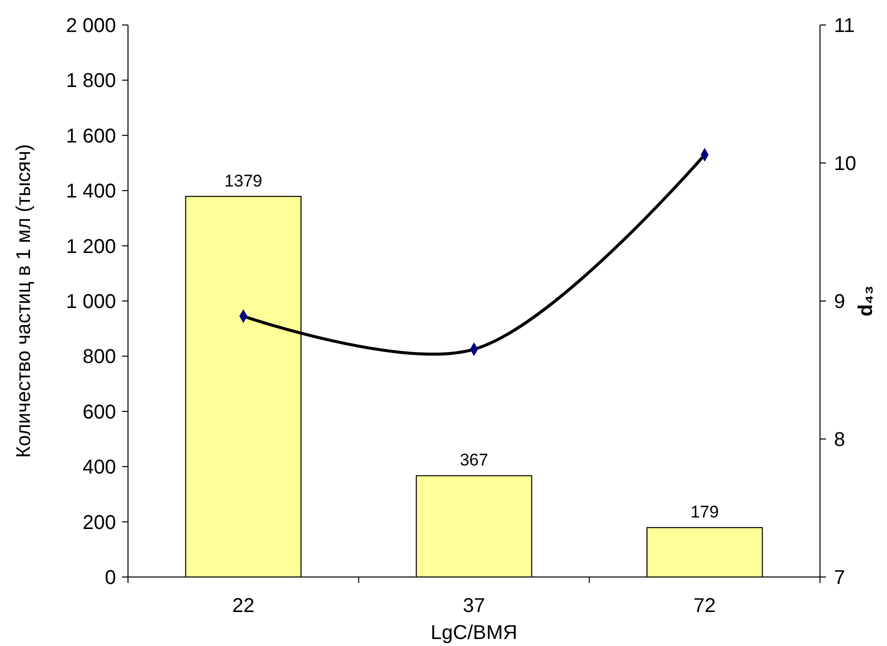 This screenshot has width=887, height=646. I want to click on y2-tick-label: 10, so click(845, 164).